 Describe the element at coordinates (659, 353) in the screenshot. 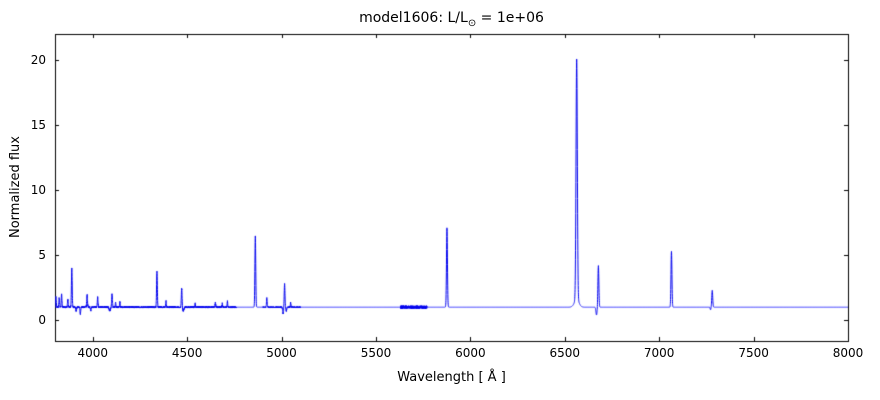

I see `x-tick-label: 7000` at that location.